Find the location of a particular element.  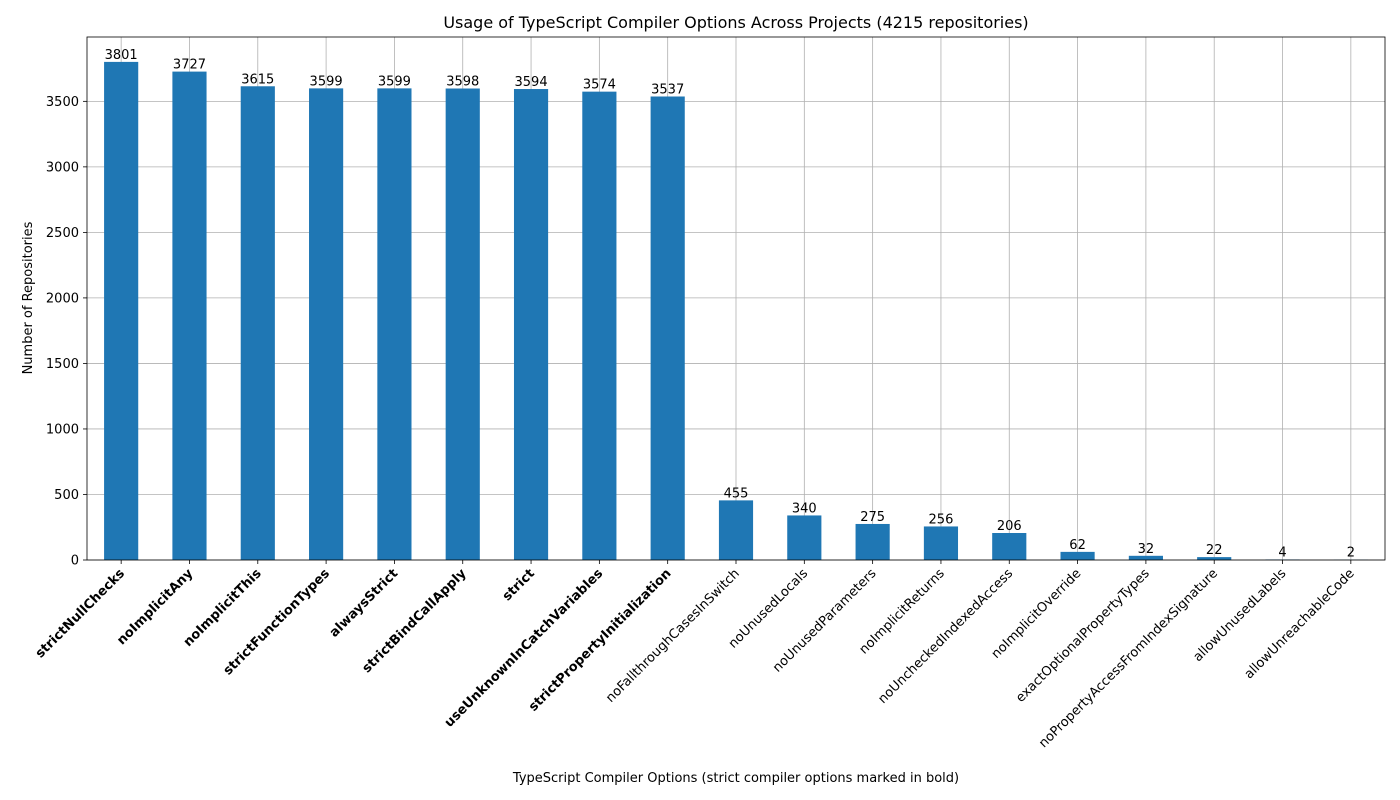

bar-value-label: 62 is located at coordinates (1077, 545).